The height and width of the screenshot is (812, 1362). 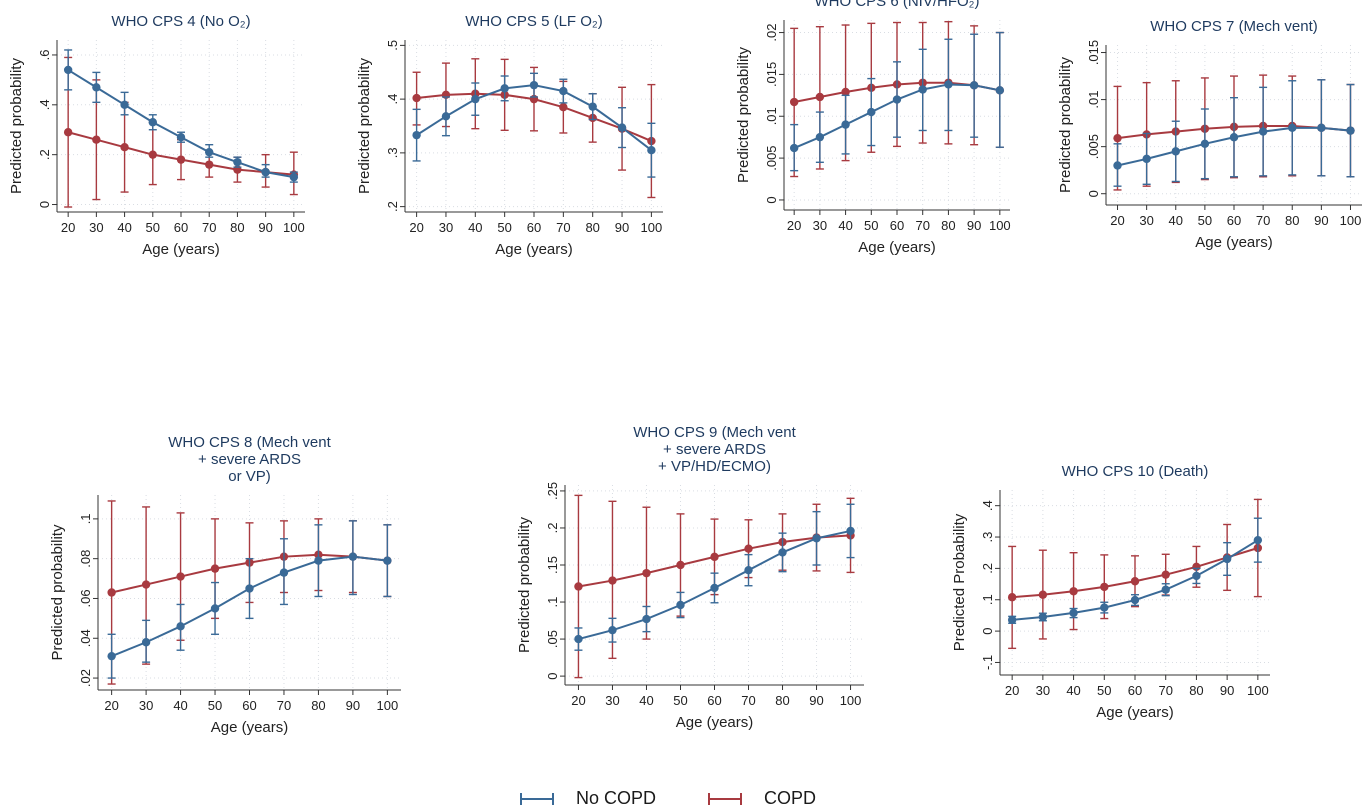 I want to click on panel-4-x-tick-label-3: 50, so click(x=1205, y=220).